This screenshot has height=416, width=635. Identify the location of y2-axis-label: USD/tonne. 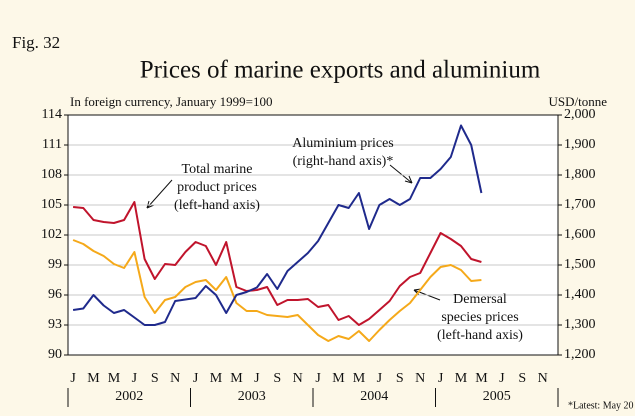
(578, 101).